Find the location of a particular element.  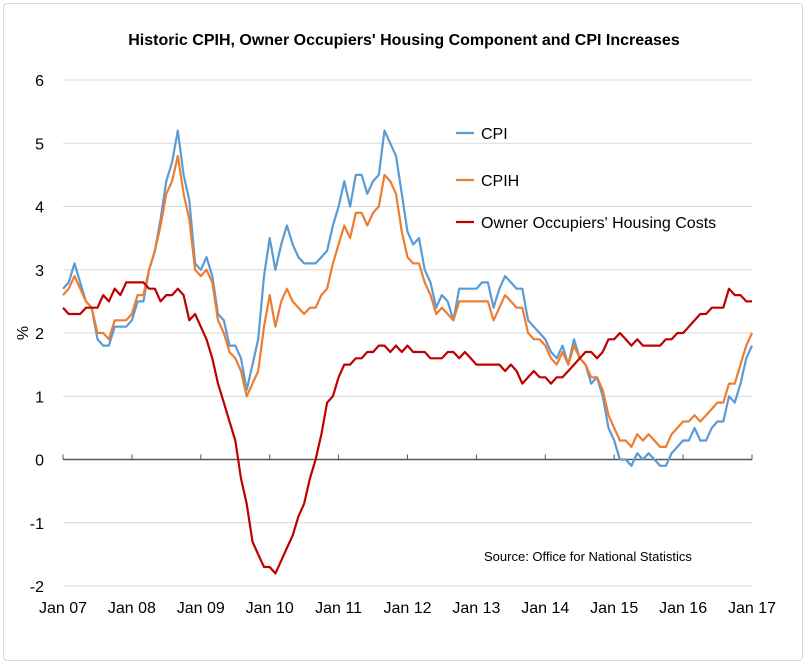

x-tick-label: Jan 11 is located at coordinates (338, 608).